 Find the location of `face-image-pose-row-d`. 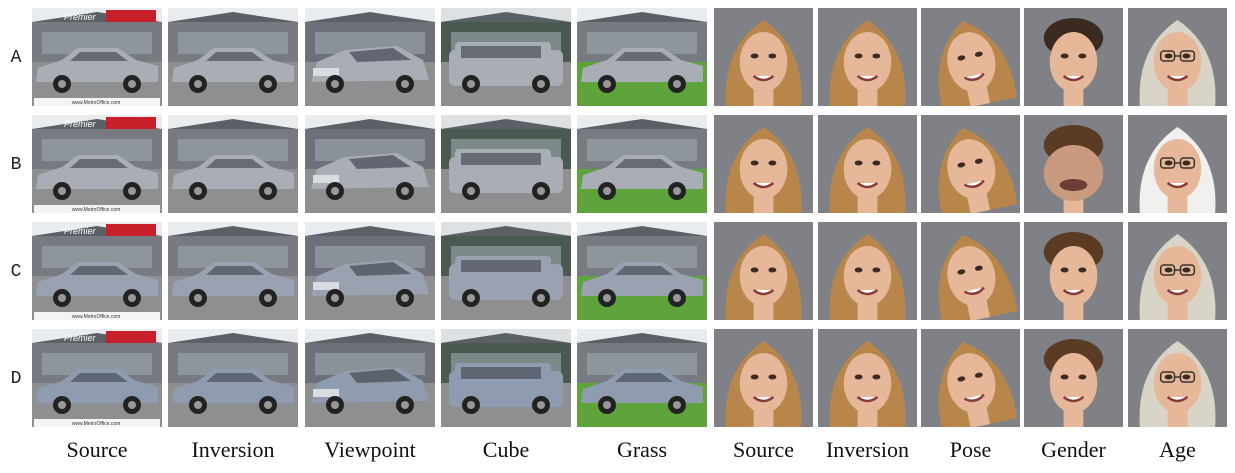

face-image-pose-row-d is located at coordinates (970, 378).